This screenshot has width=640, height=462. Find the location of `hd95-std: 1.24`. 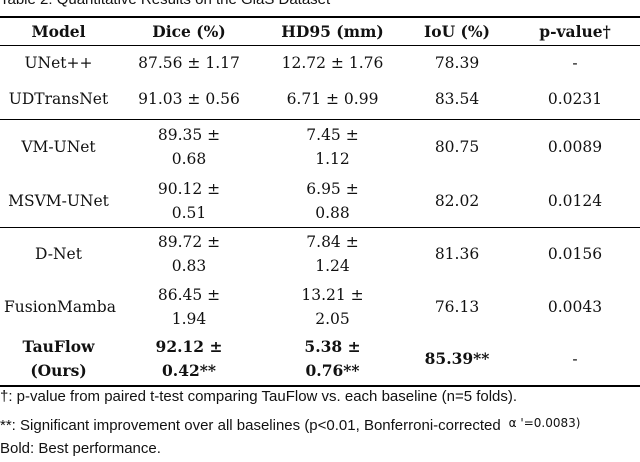

hd95-std: 1.24 is located at coordinates (332, 266).